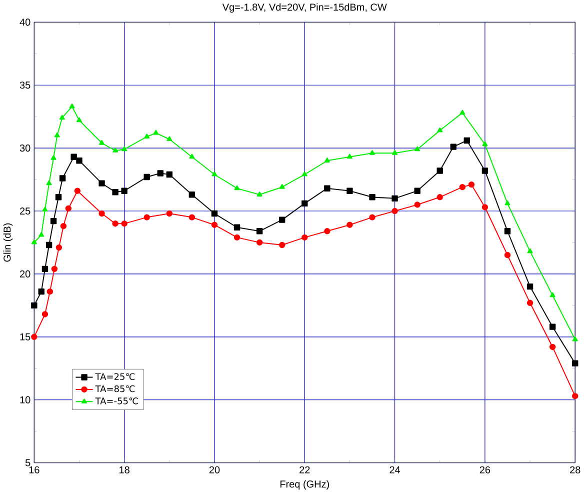  Describe the element at coordinates (214, 470) in the screenshot. I see `x-tick-label: 20` at that location.